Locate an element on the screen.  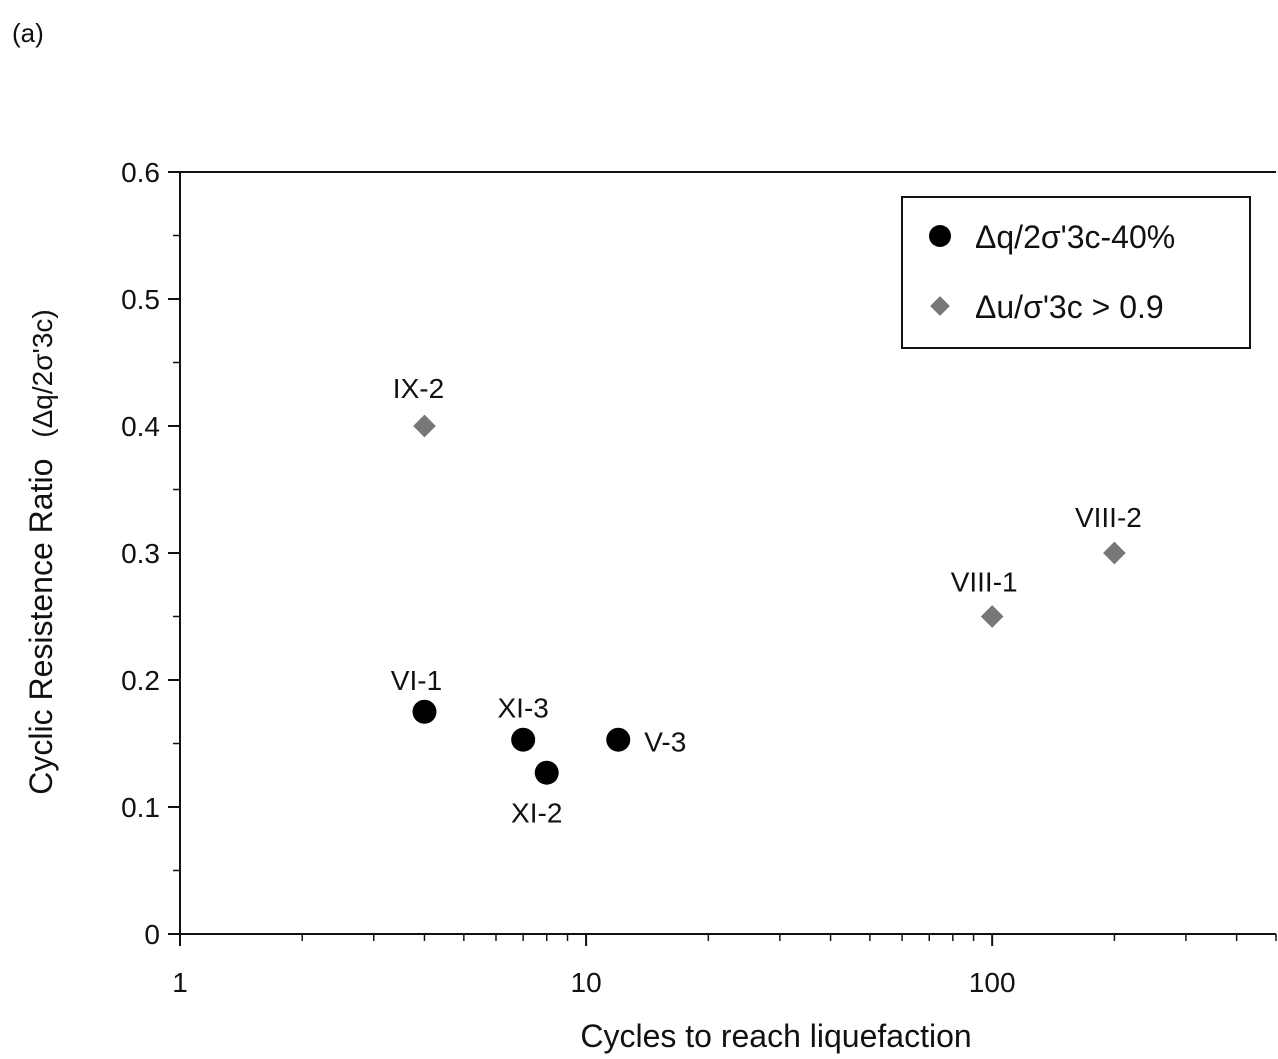
x-tick-label: 10 is located at coordinates (586, 982).